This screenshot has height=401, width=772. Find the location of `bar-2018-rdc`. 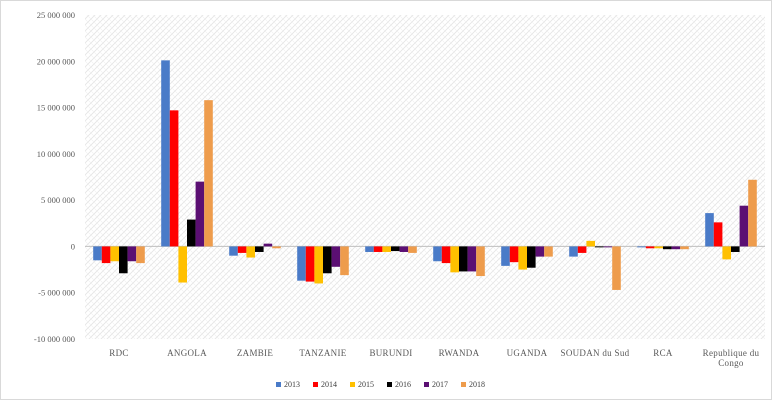

bar-2018-rdc is located at coordinates (140, 255).